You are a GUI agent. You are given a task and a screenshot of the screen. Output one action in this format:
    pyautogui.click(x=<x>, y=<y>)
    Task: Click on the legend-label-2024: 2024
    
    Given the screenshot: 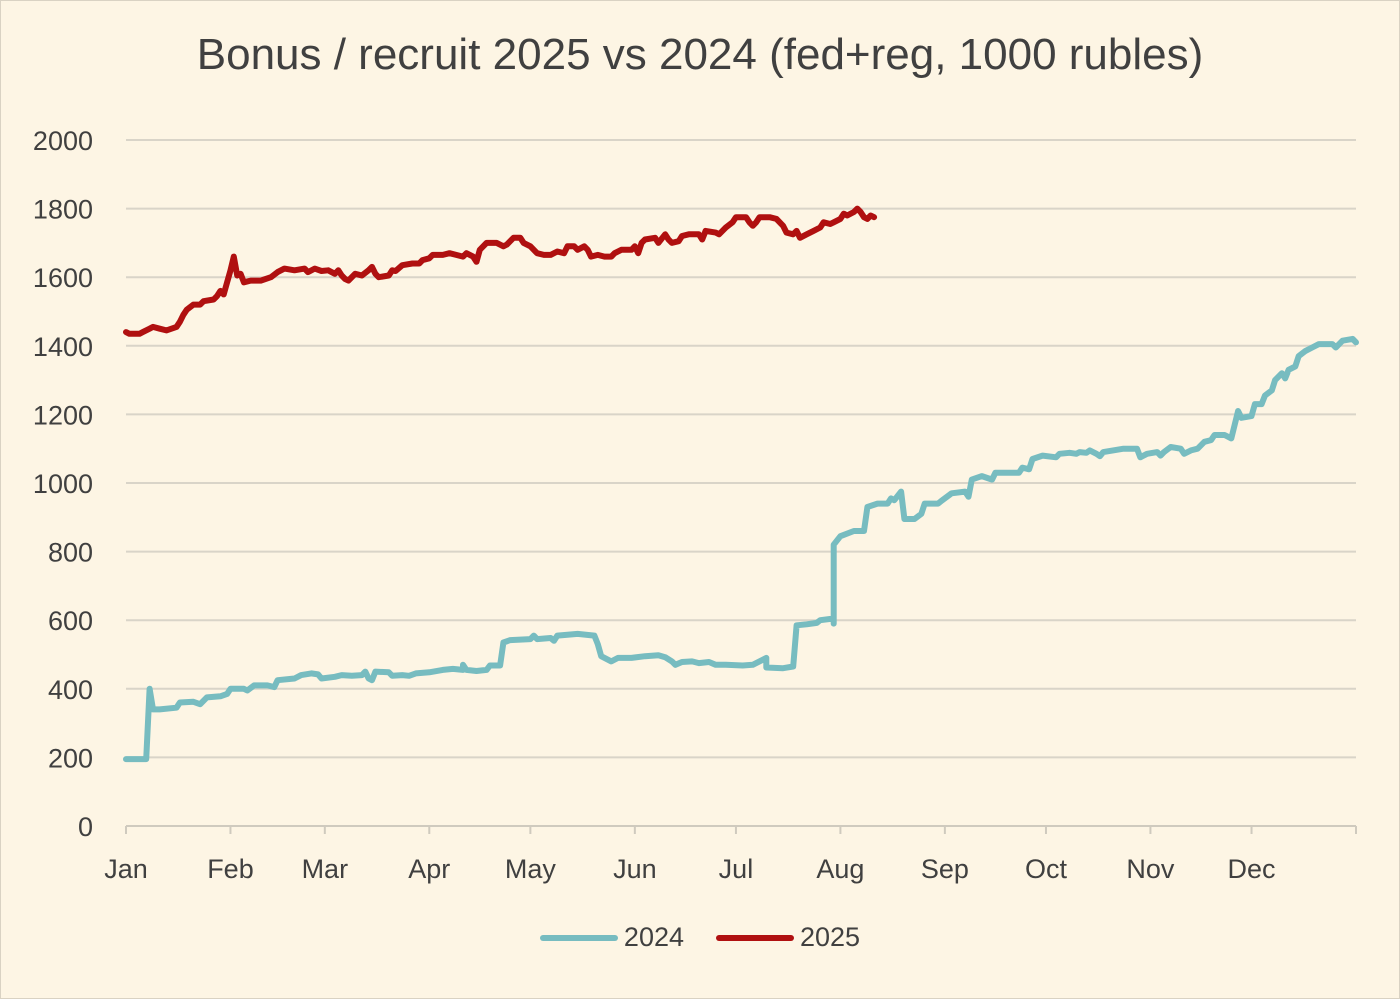 What is the action you would take?
    pyautogui.click(x=653, y=937)
    